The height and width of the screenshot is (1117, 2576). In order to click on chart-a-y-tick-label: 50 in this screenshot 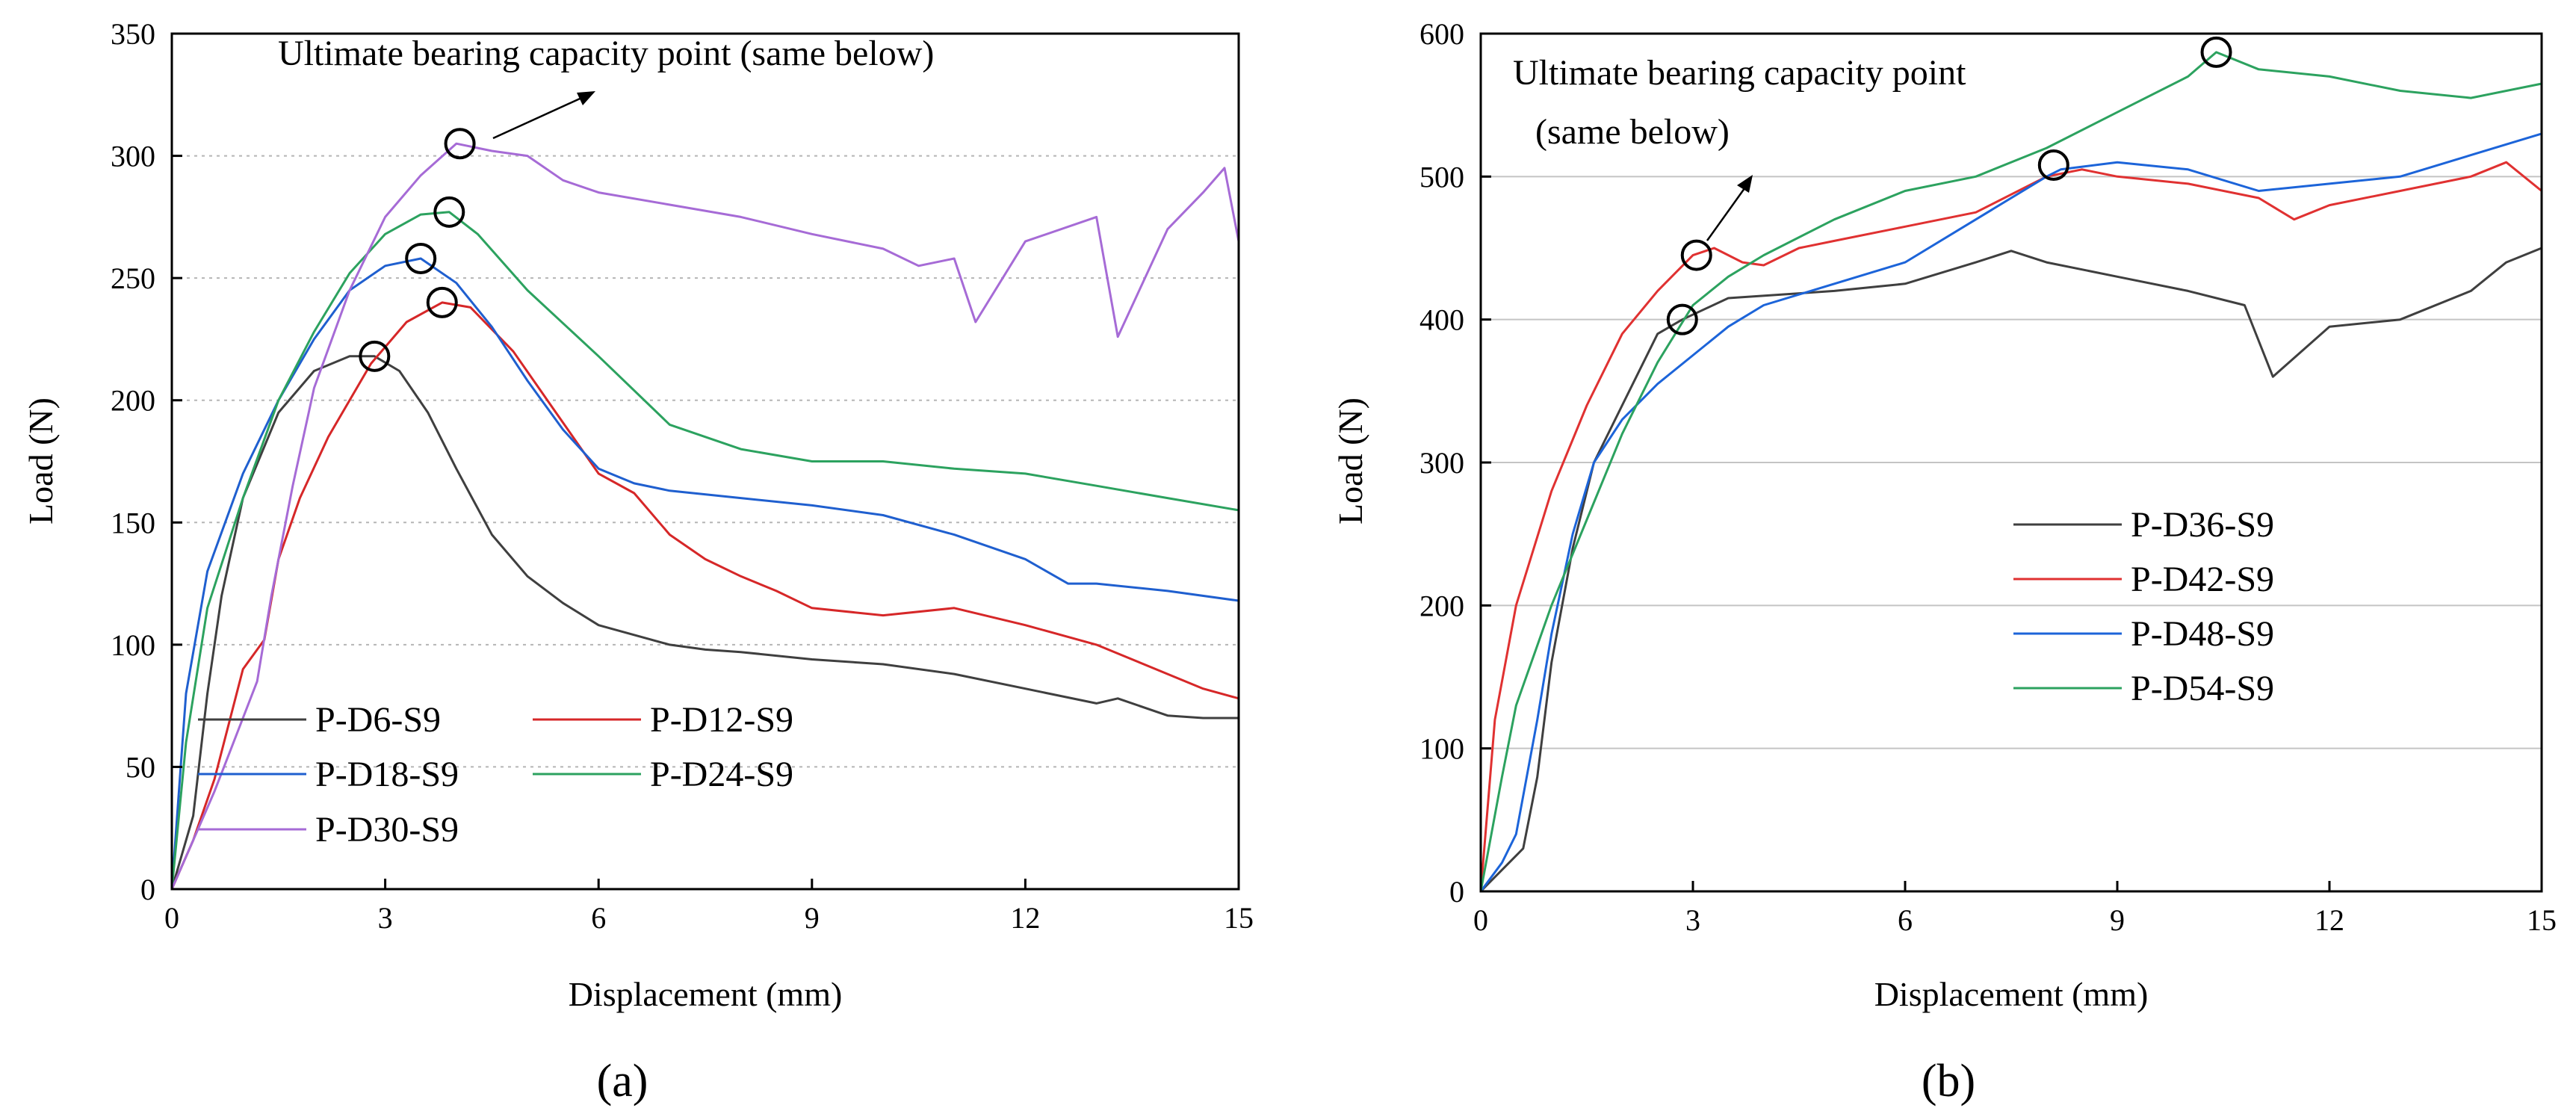, I will do `click(140, 767)`.